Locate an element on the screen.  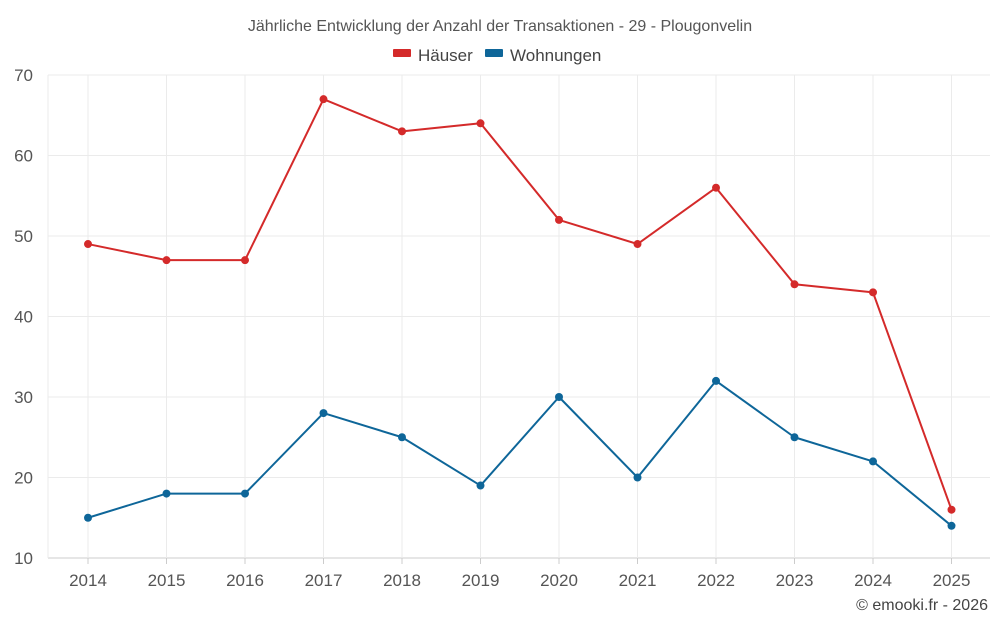
x-tick-label: 2018 is located at coordinates (402, 580).